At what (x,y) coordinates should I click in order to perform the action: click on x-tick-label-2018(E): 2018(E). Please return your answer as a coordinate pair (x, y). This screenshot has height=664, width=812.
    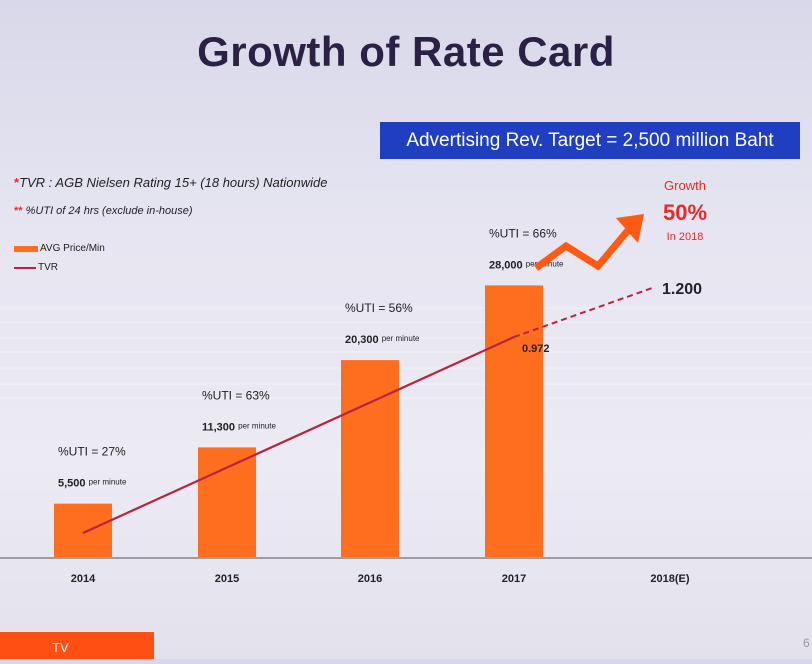
    Looking at the image, I should click on (669, 579).